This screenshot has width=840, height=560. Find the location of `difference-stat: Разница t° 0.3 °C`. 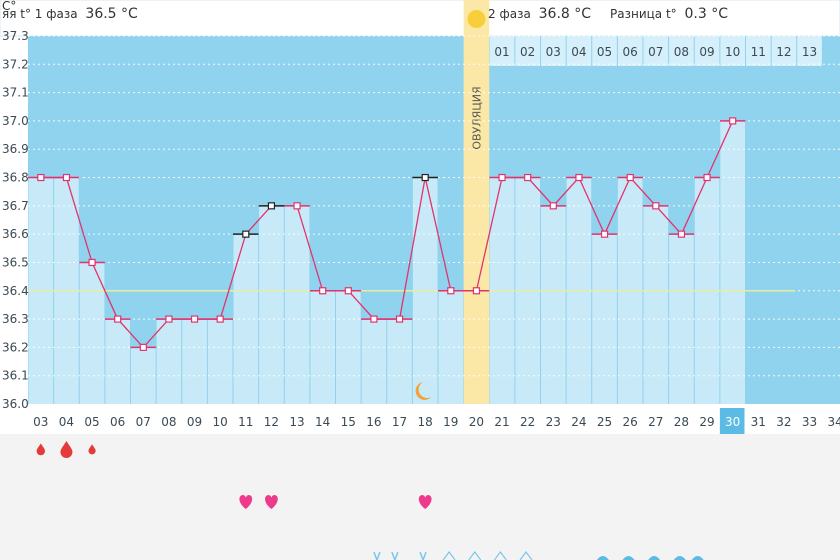

difference-stat: Разница t° 0.3 °C is located at coordinates (669, 14).